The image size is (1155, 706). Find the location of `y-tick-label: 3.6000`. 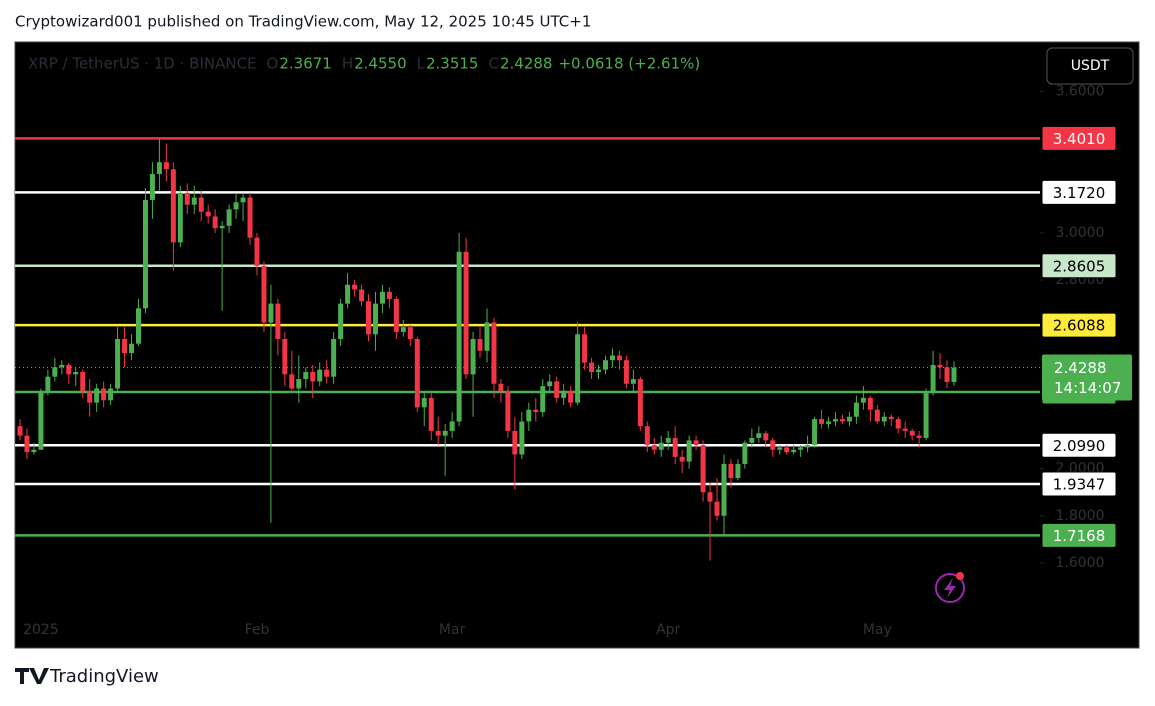

y-tick-label: 3.6000 is located at coordinates (1080, 91).